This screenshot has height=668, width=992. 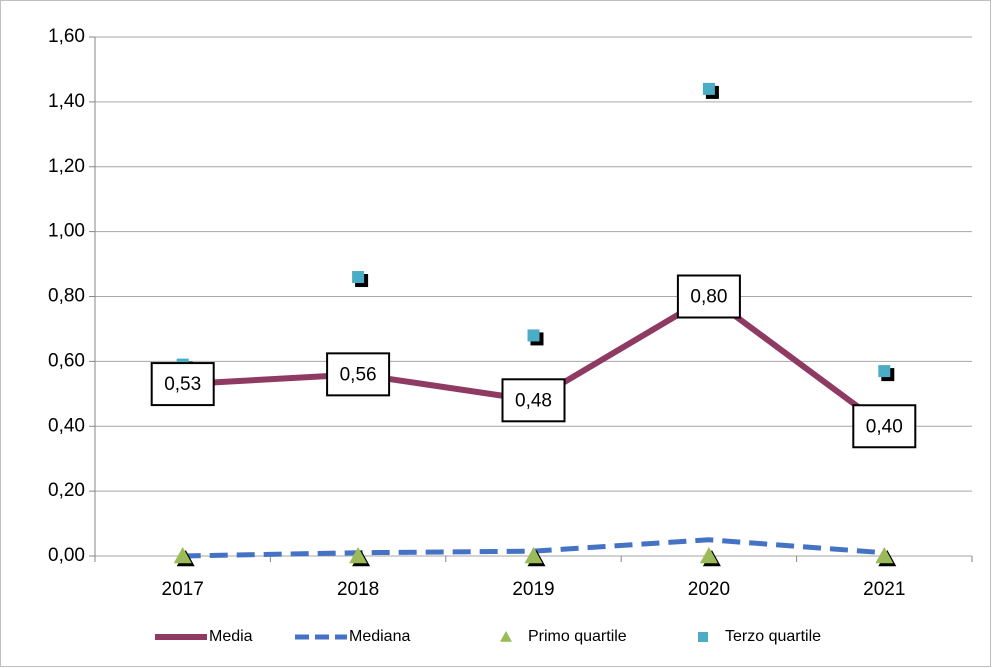 What do you see at coordinates (66, 360) in the screenshot?
I see `y-tick-label: 0,60` at bounding box center [66, 360].